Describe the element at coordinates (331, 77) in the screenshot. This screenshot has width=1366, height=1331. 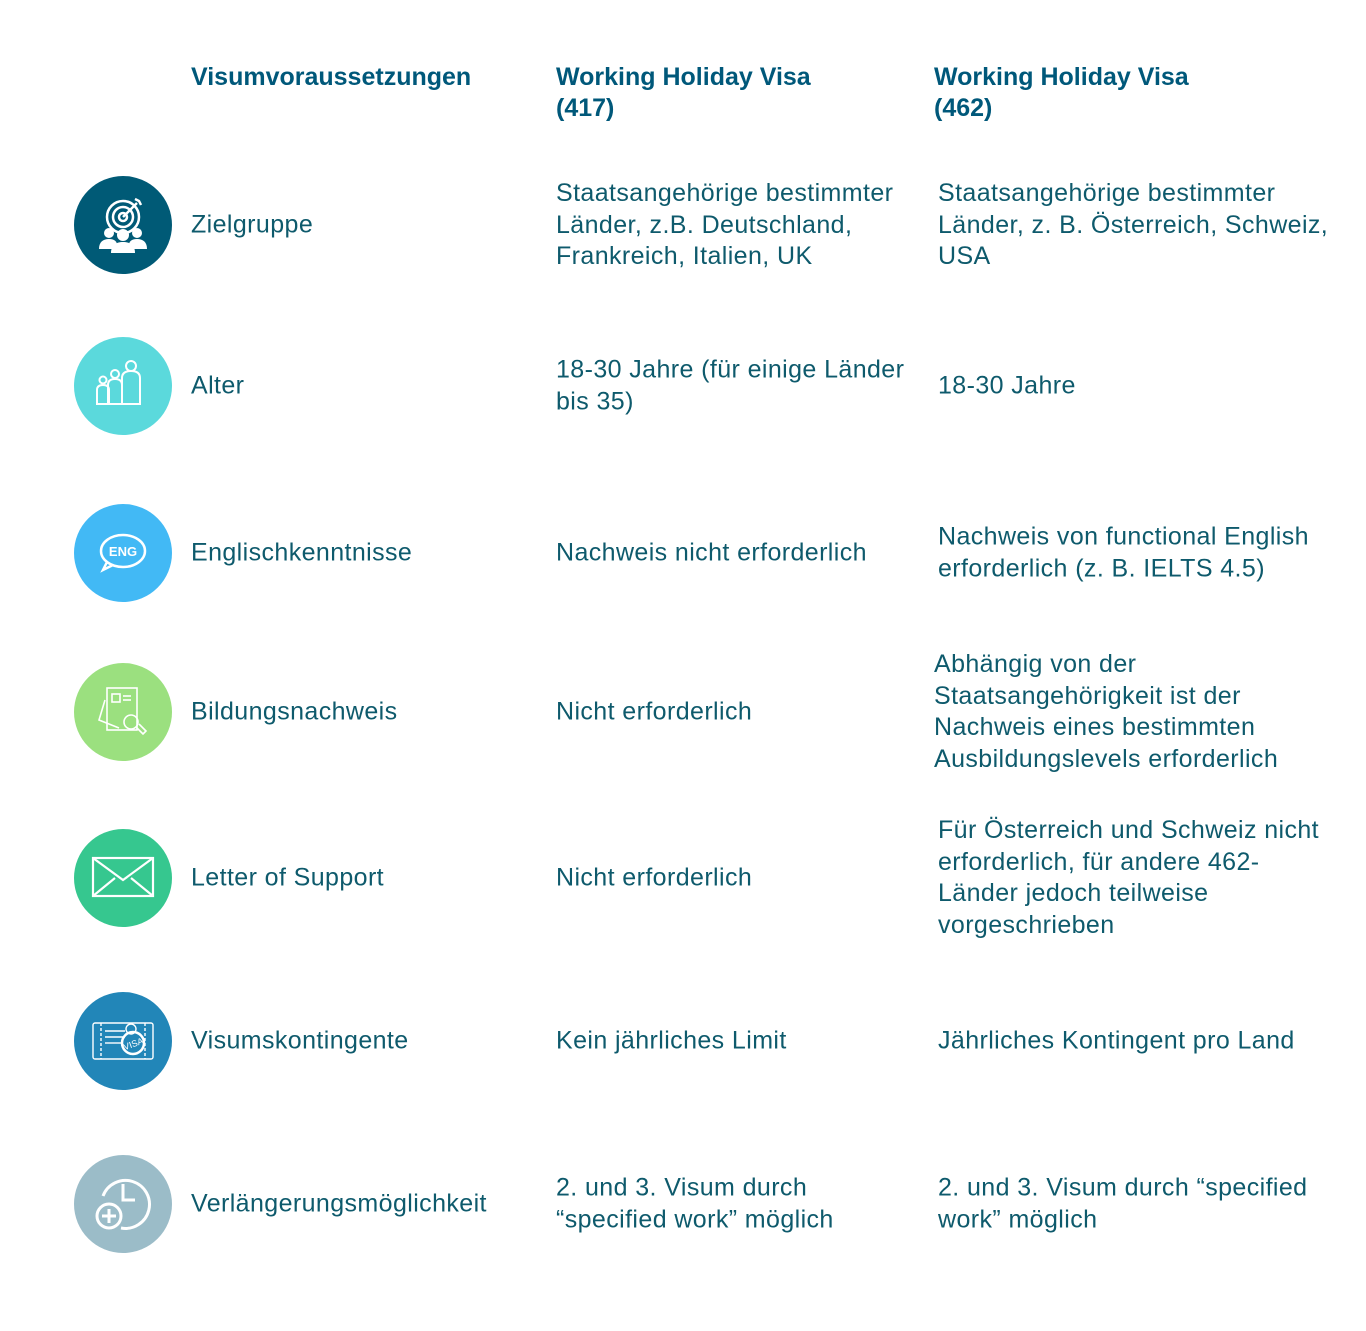
I see `header-requirements: Visumvoraussetzungen` at that location.